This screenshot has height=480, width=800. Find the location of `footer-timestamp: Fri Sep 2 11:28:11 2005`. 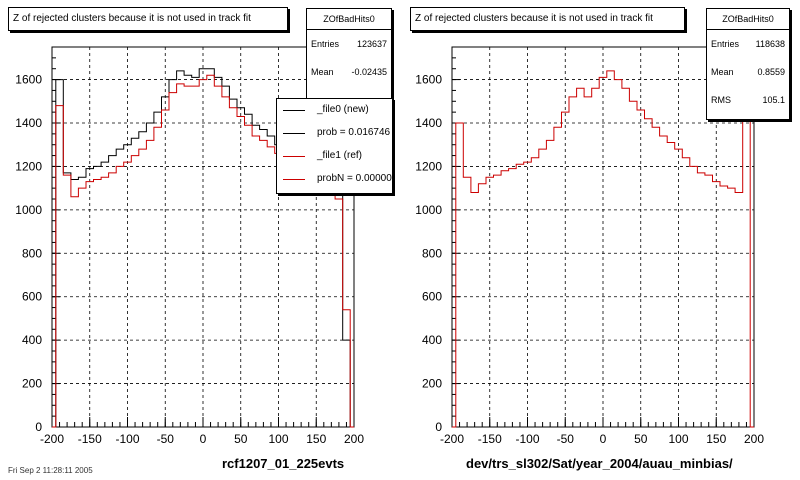

footer-timestamp: Fri Sep 2 11:28:11 2005 is located at coordinates (50, 470).